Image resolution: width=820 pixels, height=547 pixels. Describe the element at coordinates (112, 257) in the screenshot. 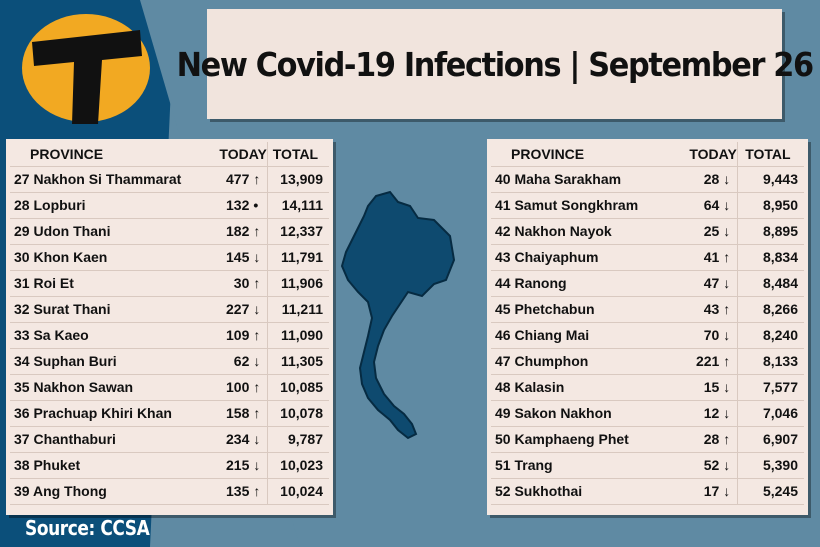

I see `province-cell: 30 Khon Kaen` at that location.